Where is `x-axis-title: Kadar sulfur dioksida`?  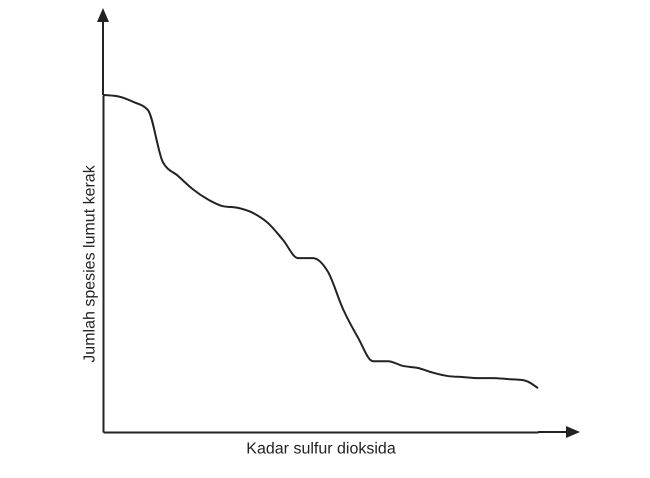 x-axis-title: Kadar sulfur dioksida is located at coordinates (321, 449).